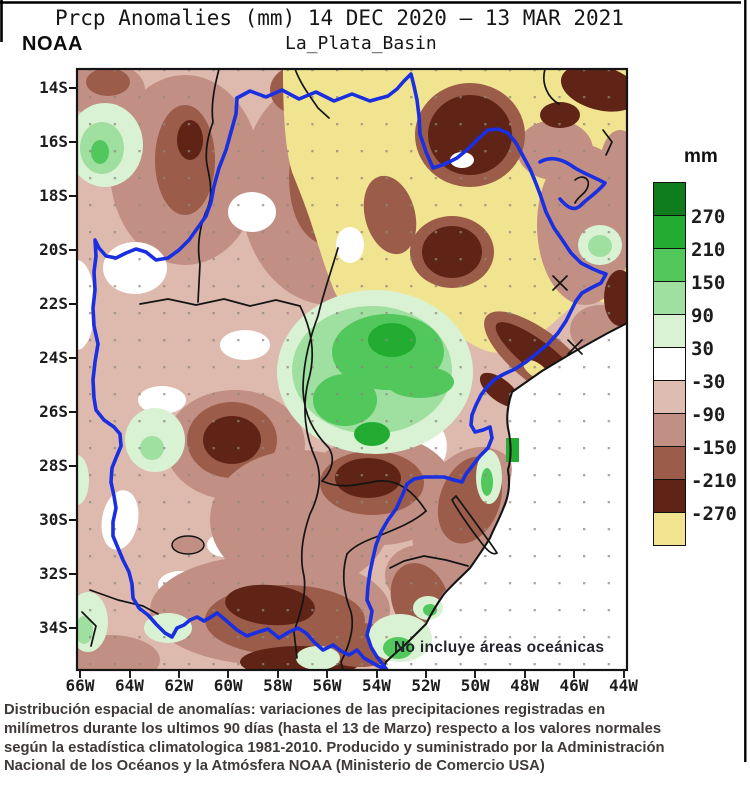 The height and width of the screenshot is (799, 750). I want to click on lon-tick-label: 60W, so click(228, 685).